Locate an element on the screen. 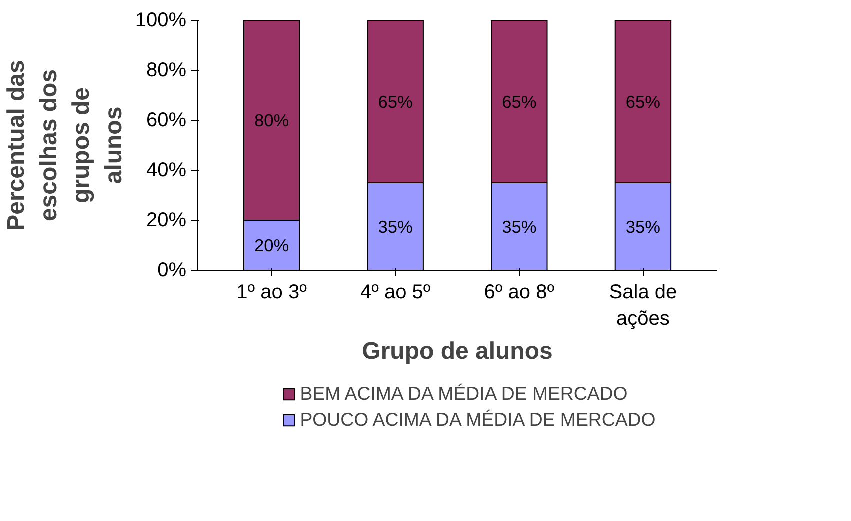 This screenshot has width=851, height=521. data-label: 80% is located at coordinates (272, 120).